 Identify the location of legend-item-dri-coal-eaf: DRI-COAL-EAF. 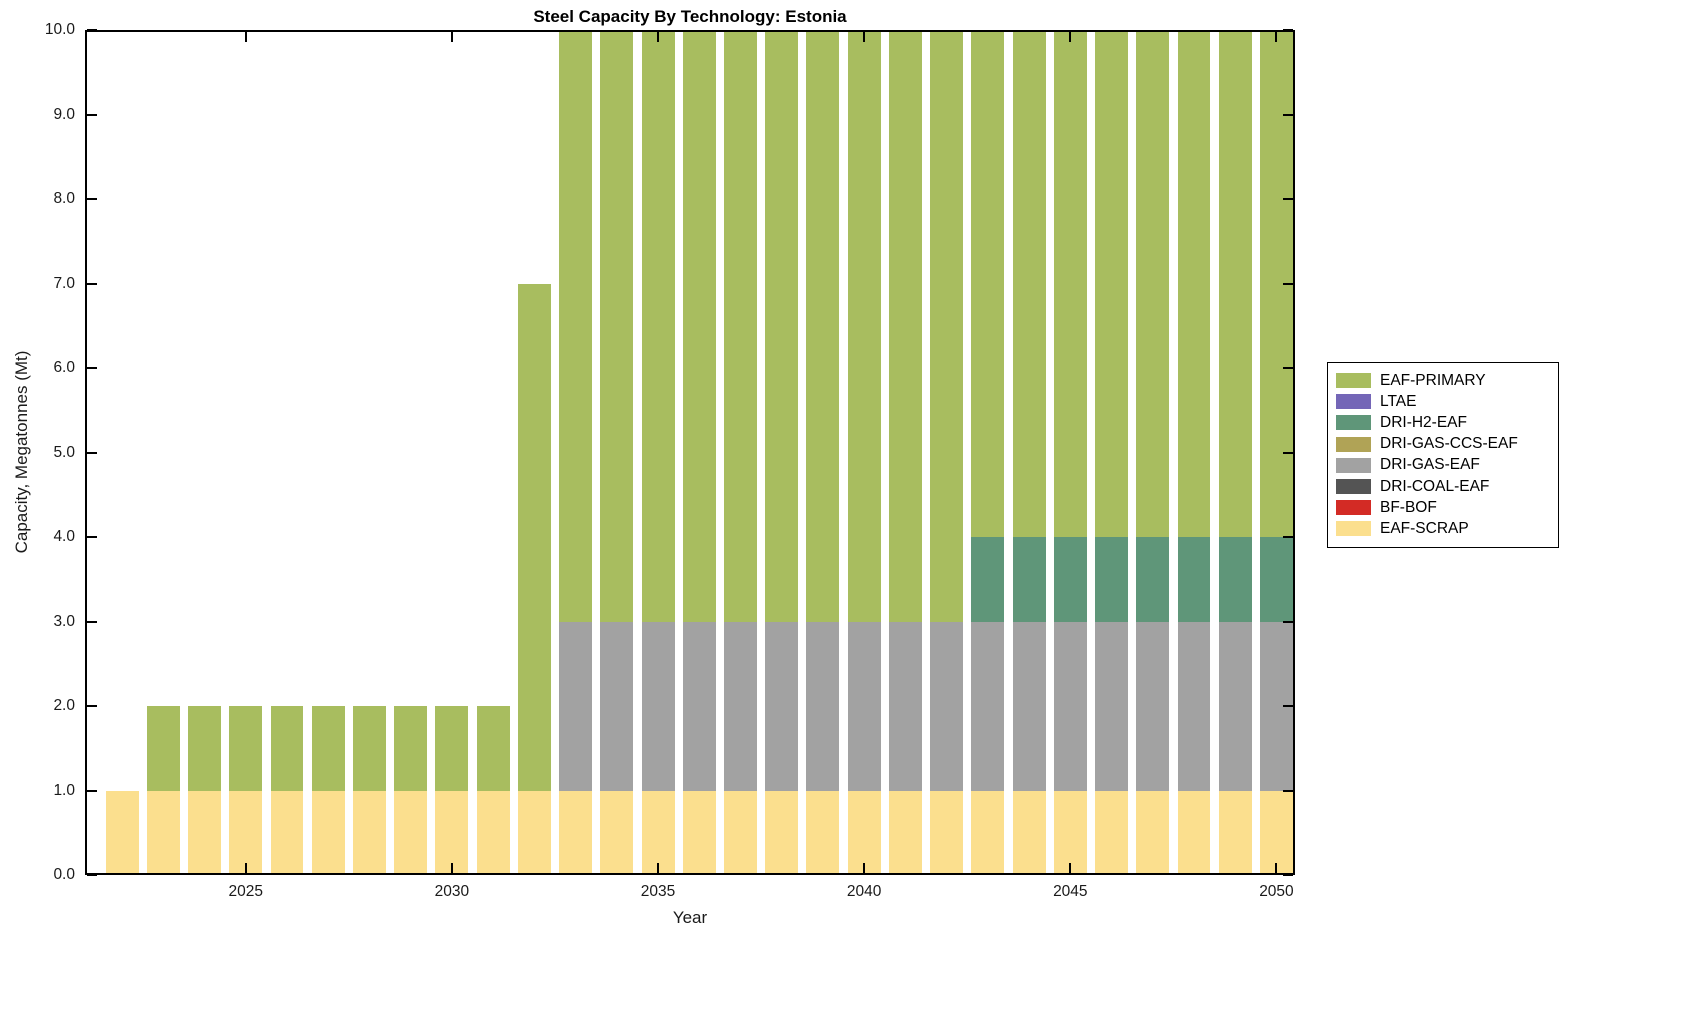
(1447, 486).